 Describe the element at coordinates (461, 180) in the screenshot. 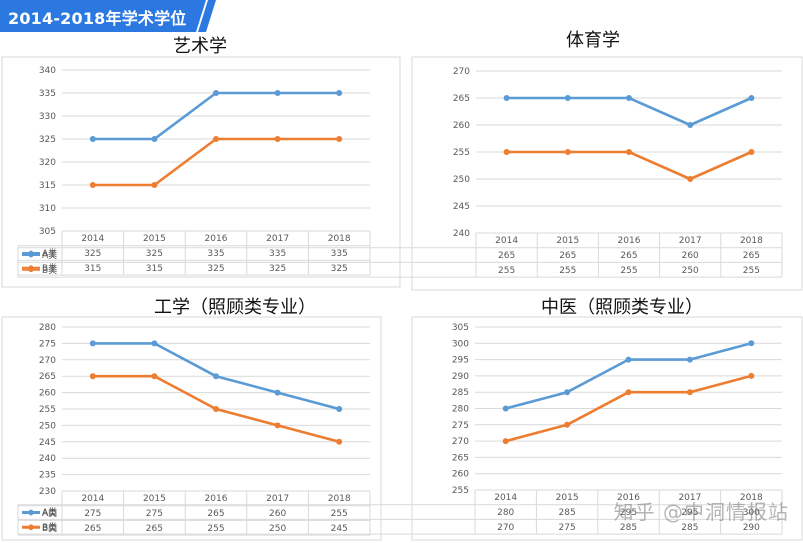

I see `y-tick-label: 250` at that location.